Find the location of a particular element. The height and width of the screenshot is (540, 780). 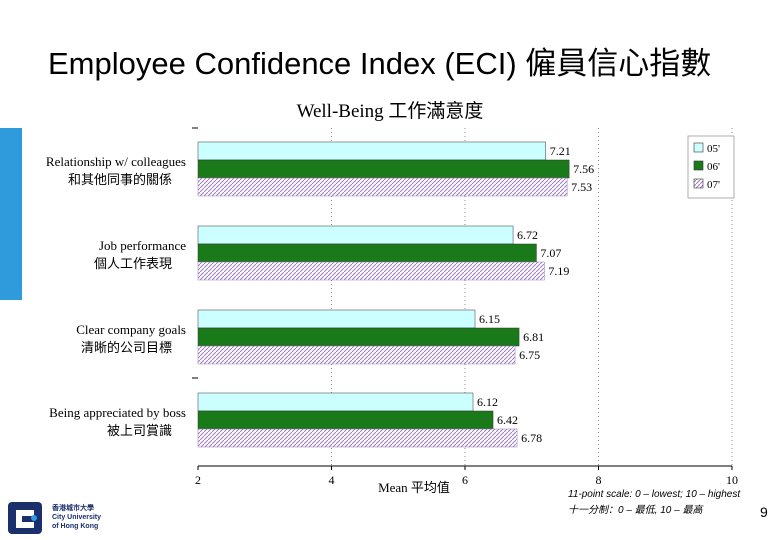

data-label: 6.42 is located at coordinates (507, 420).